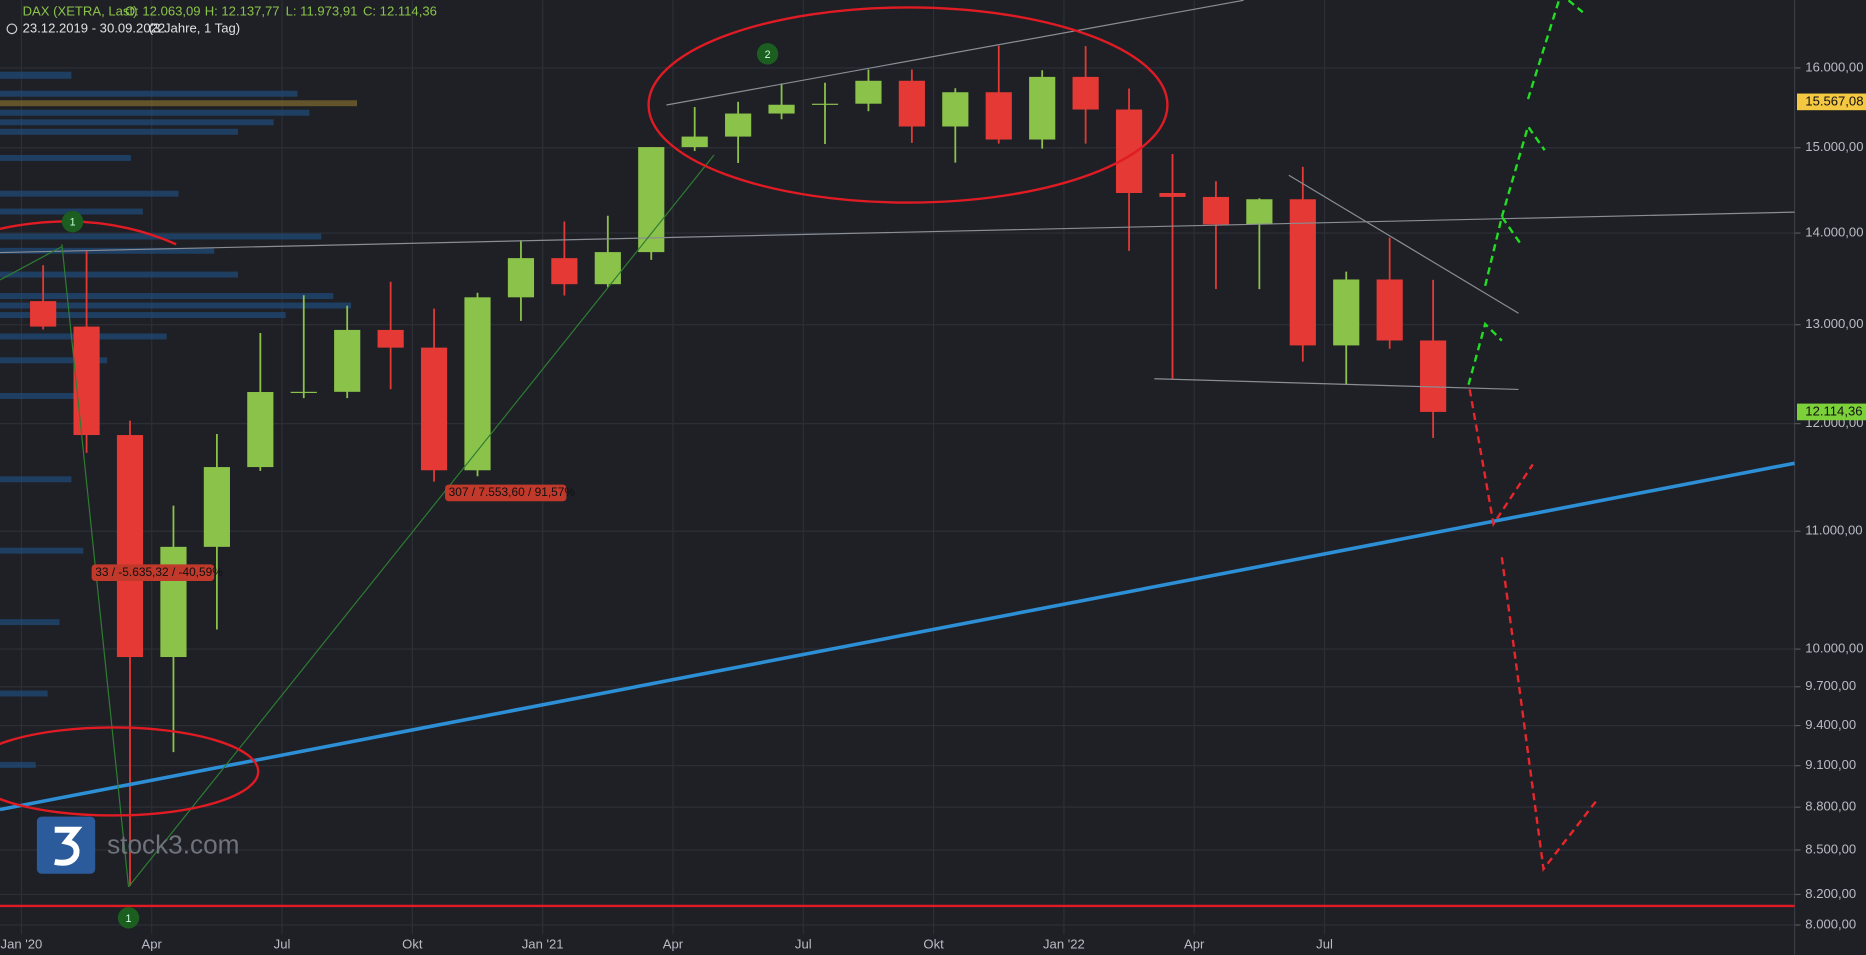 The width and height of the screenshot is (1866, 955). Describe the element at coordinates (80, 11) in the screenshot. I see `symbol: DAX (XETRA, Last)` at that location.